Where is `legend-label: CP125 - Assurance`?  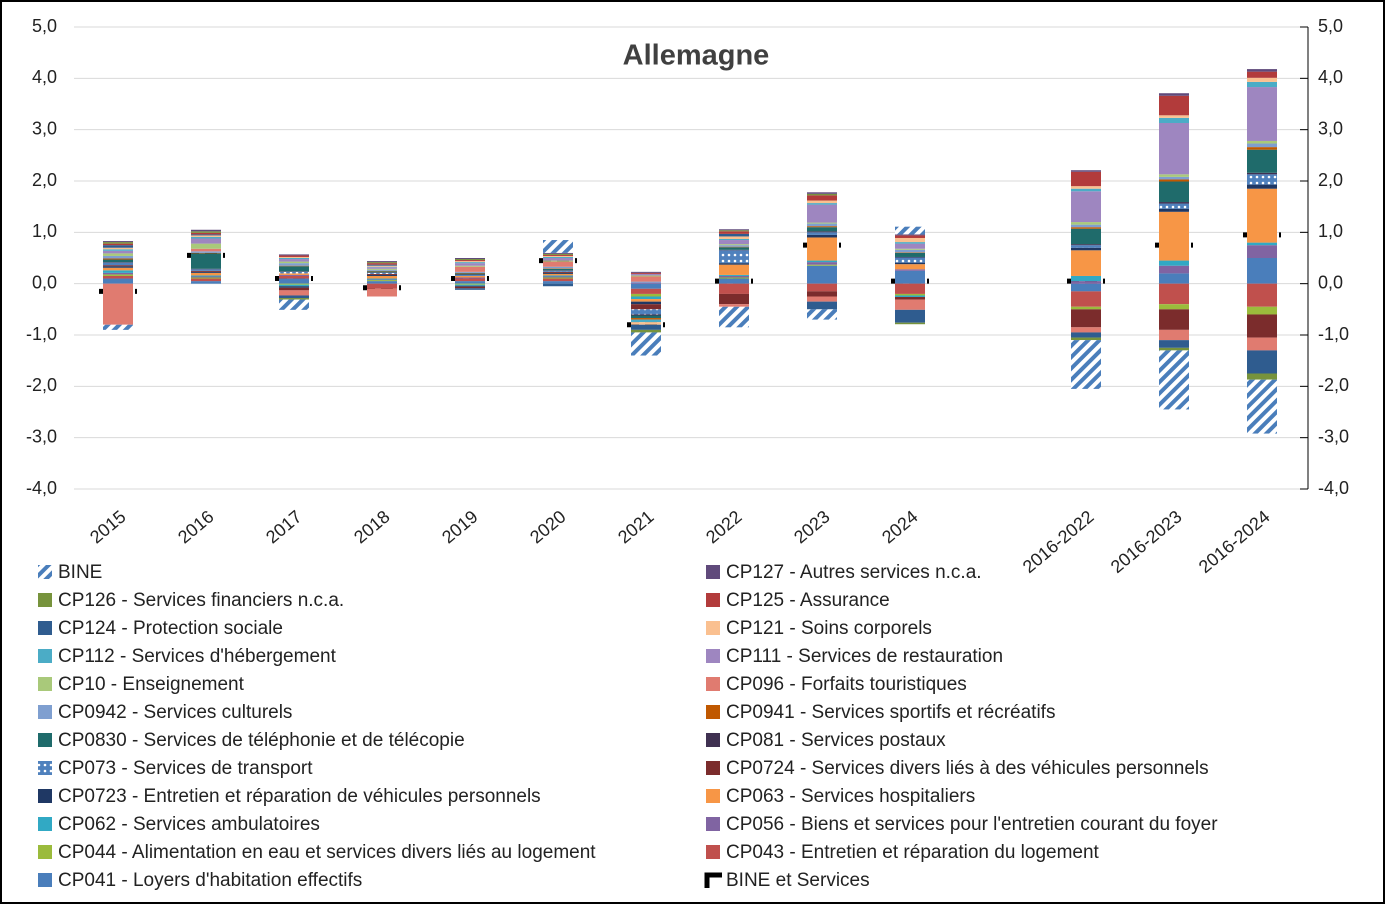
legend-label: CP125 - Assurance is located at coordinates (808, 600).